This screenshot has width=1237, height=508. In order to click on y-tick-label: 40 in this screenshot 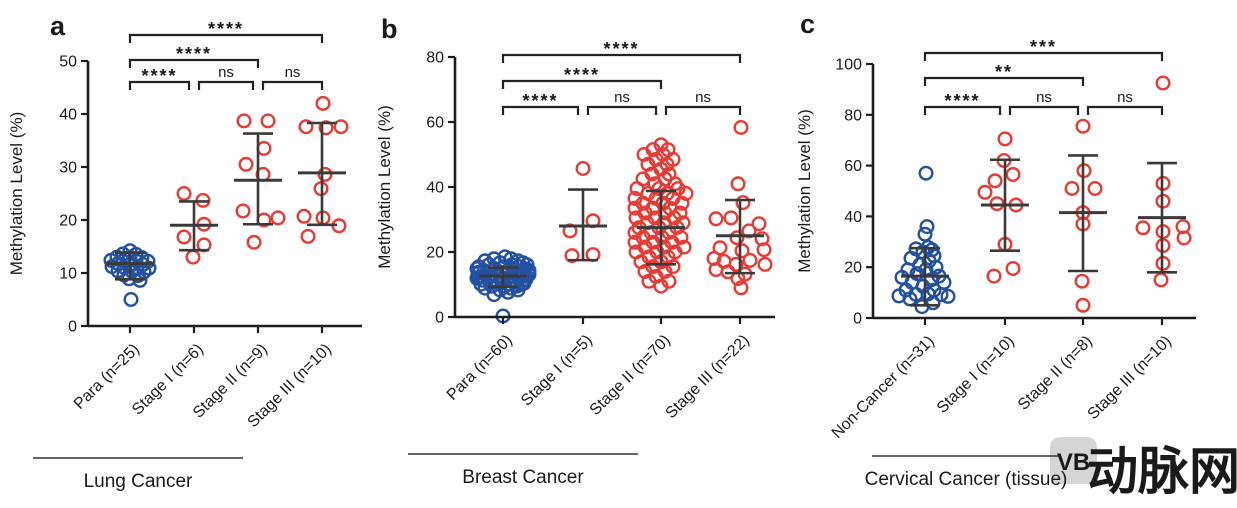, I will do `click(435, 188)`.